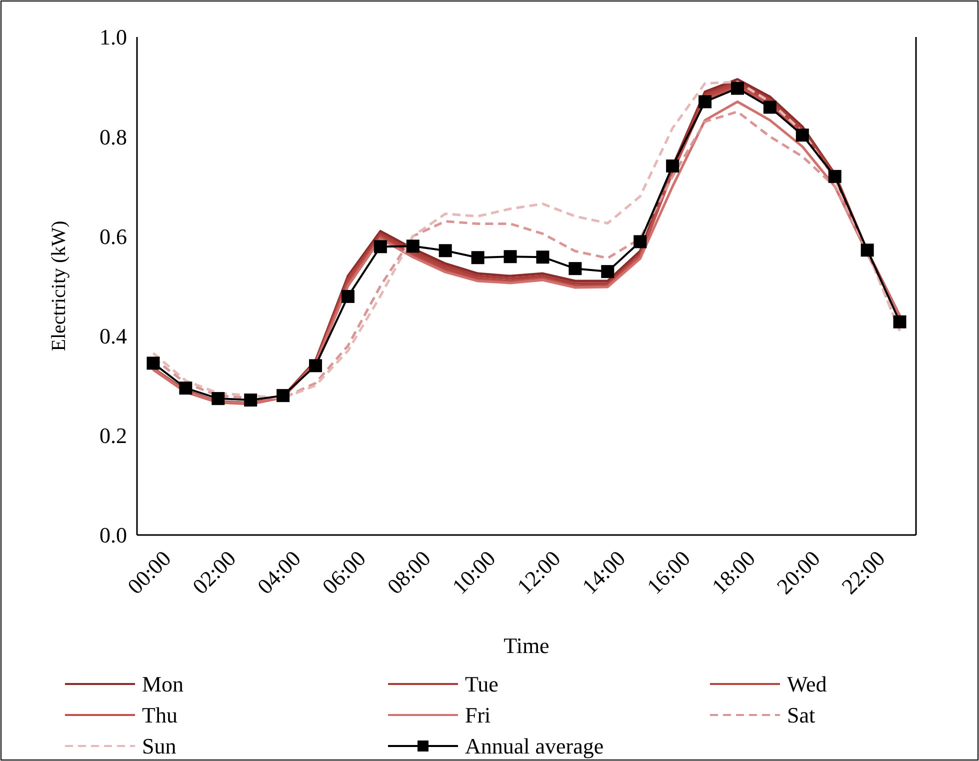 The height and width of the screenshot is (761, 979). What do you see at coordinates (527, 645) in the screenshot?
I see `x-axis-title: Time` at bounding box center [527, 645].